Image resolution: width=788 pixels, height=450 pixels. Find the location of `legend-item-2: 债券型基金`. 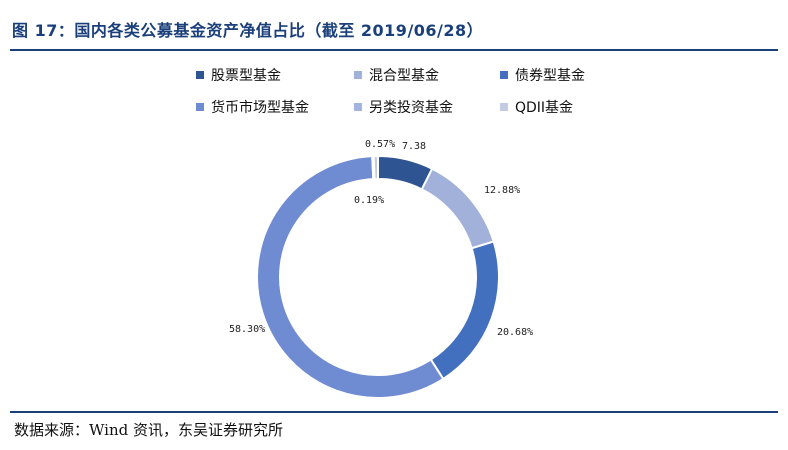

legend-item-2: 债券型基金 is located at coordinates (542, 75).